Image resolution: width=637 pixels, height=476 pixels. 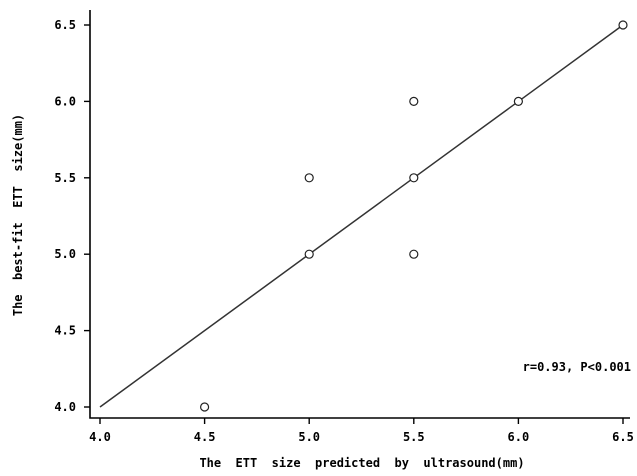 I want to click on x-axis-ticks: 4.0 4.5 5.0 5.5 6.0 6.5, so click(x=361, y=431).